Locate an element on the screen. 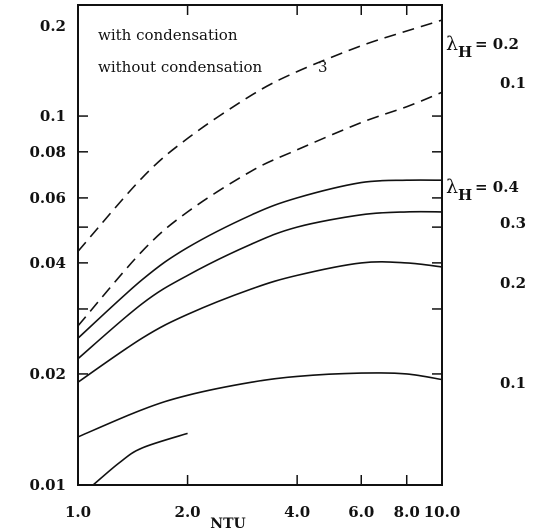  lambda-label-dashed: λ H = 0.2 is located at coordinates (482, 47).